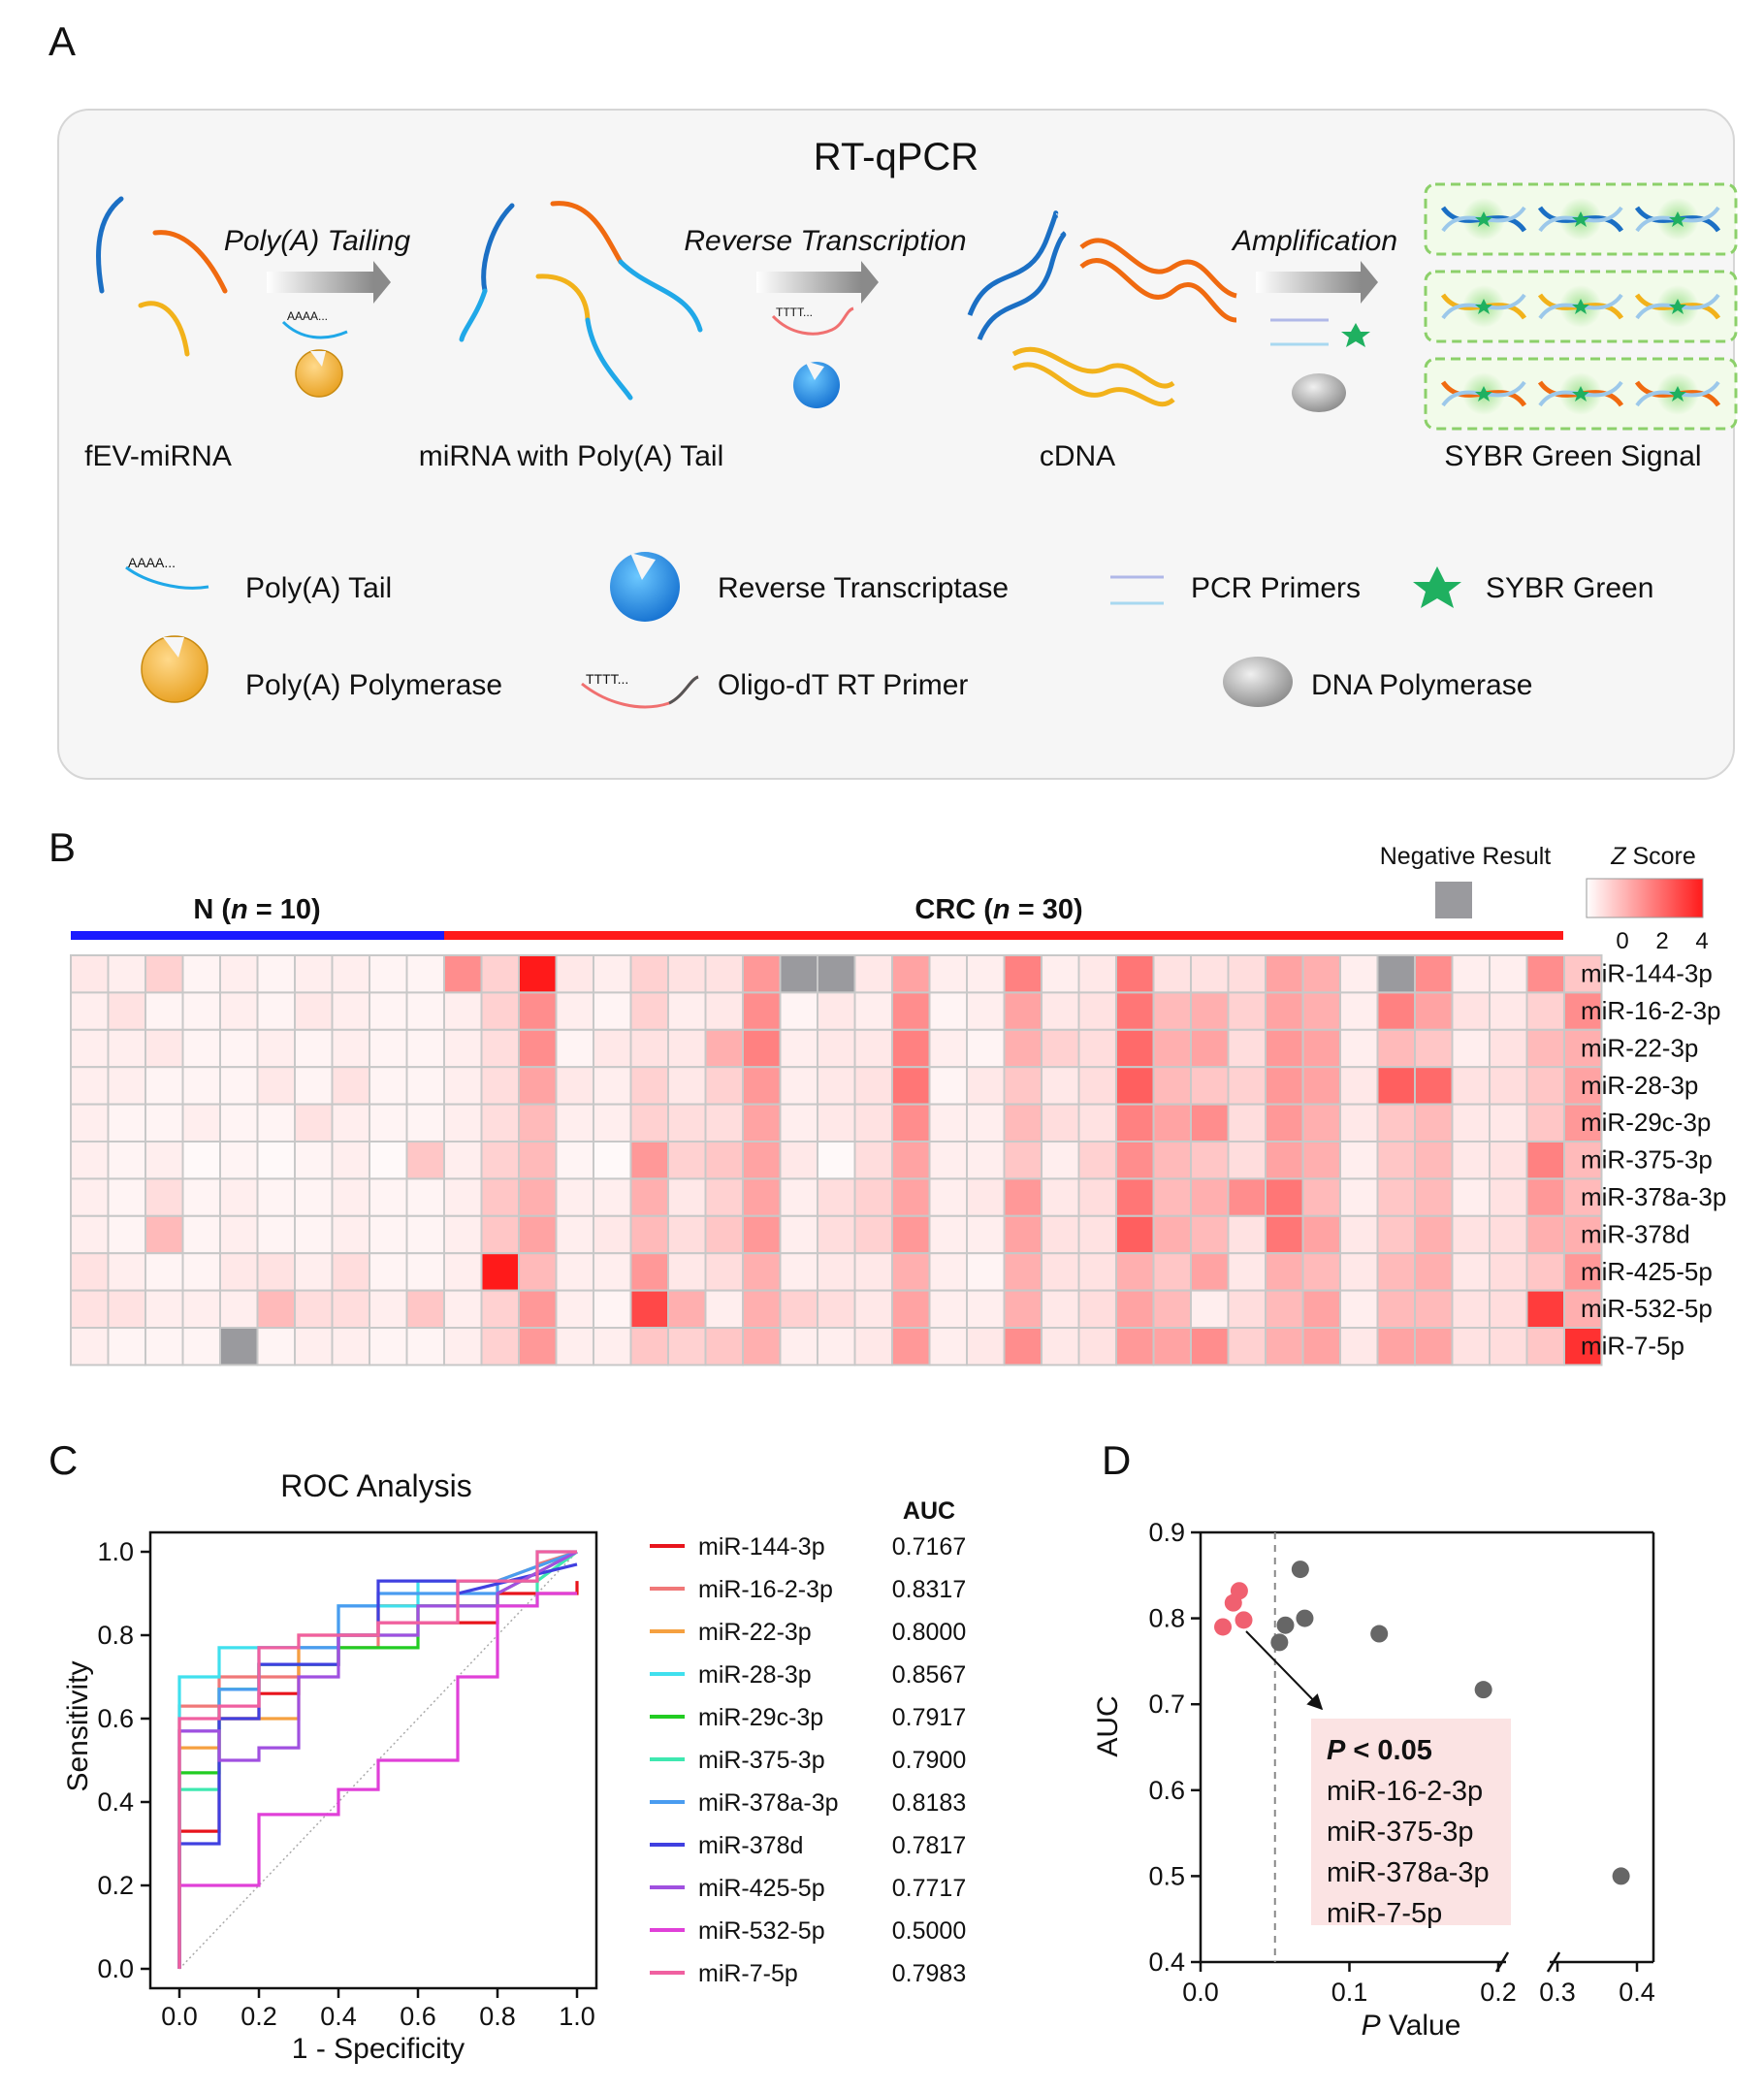  Describe the element at coordinates (808, 1931) in the screenshot. I see `roc-legend-item: miR-532-5p 0.5000` at that location.